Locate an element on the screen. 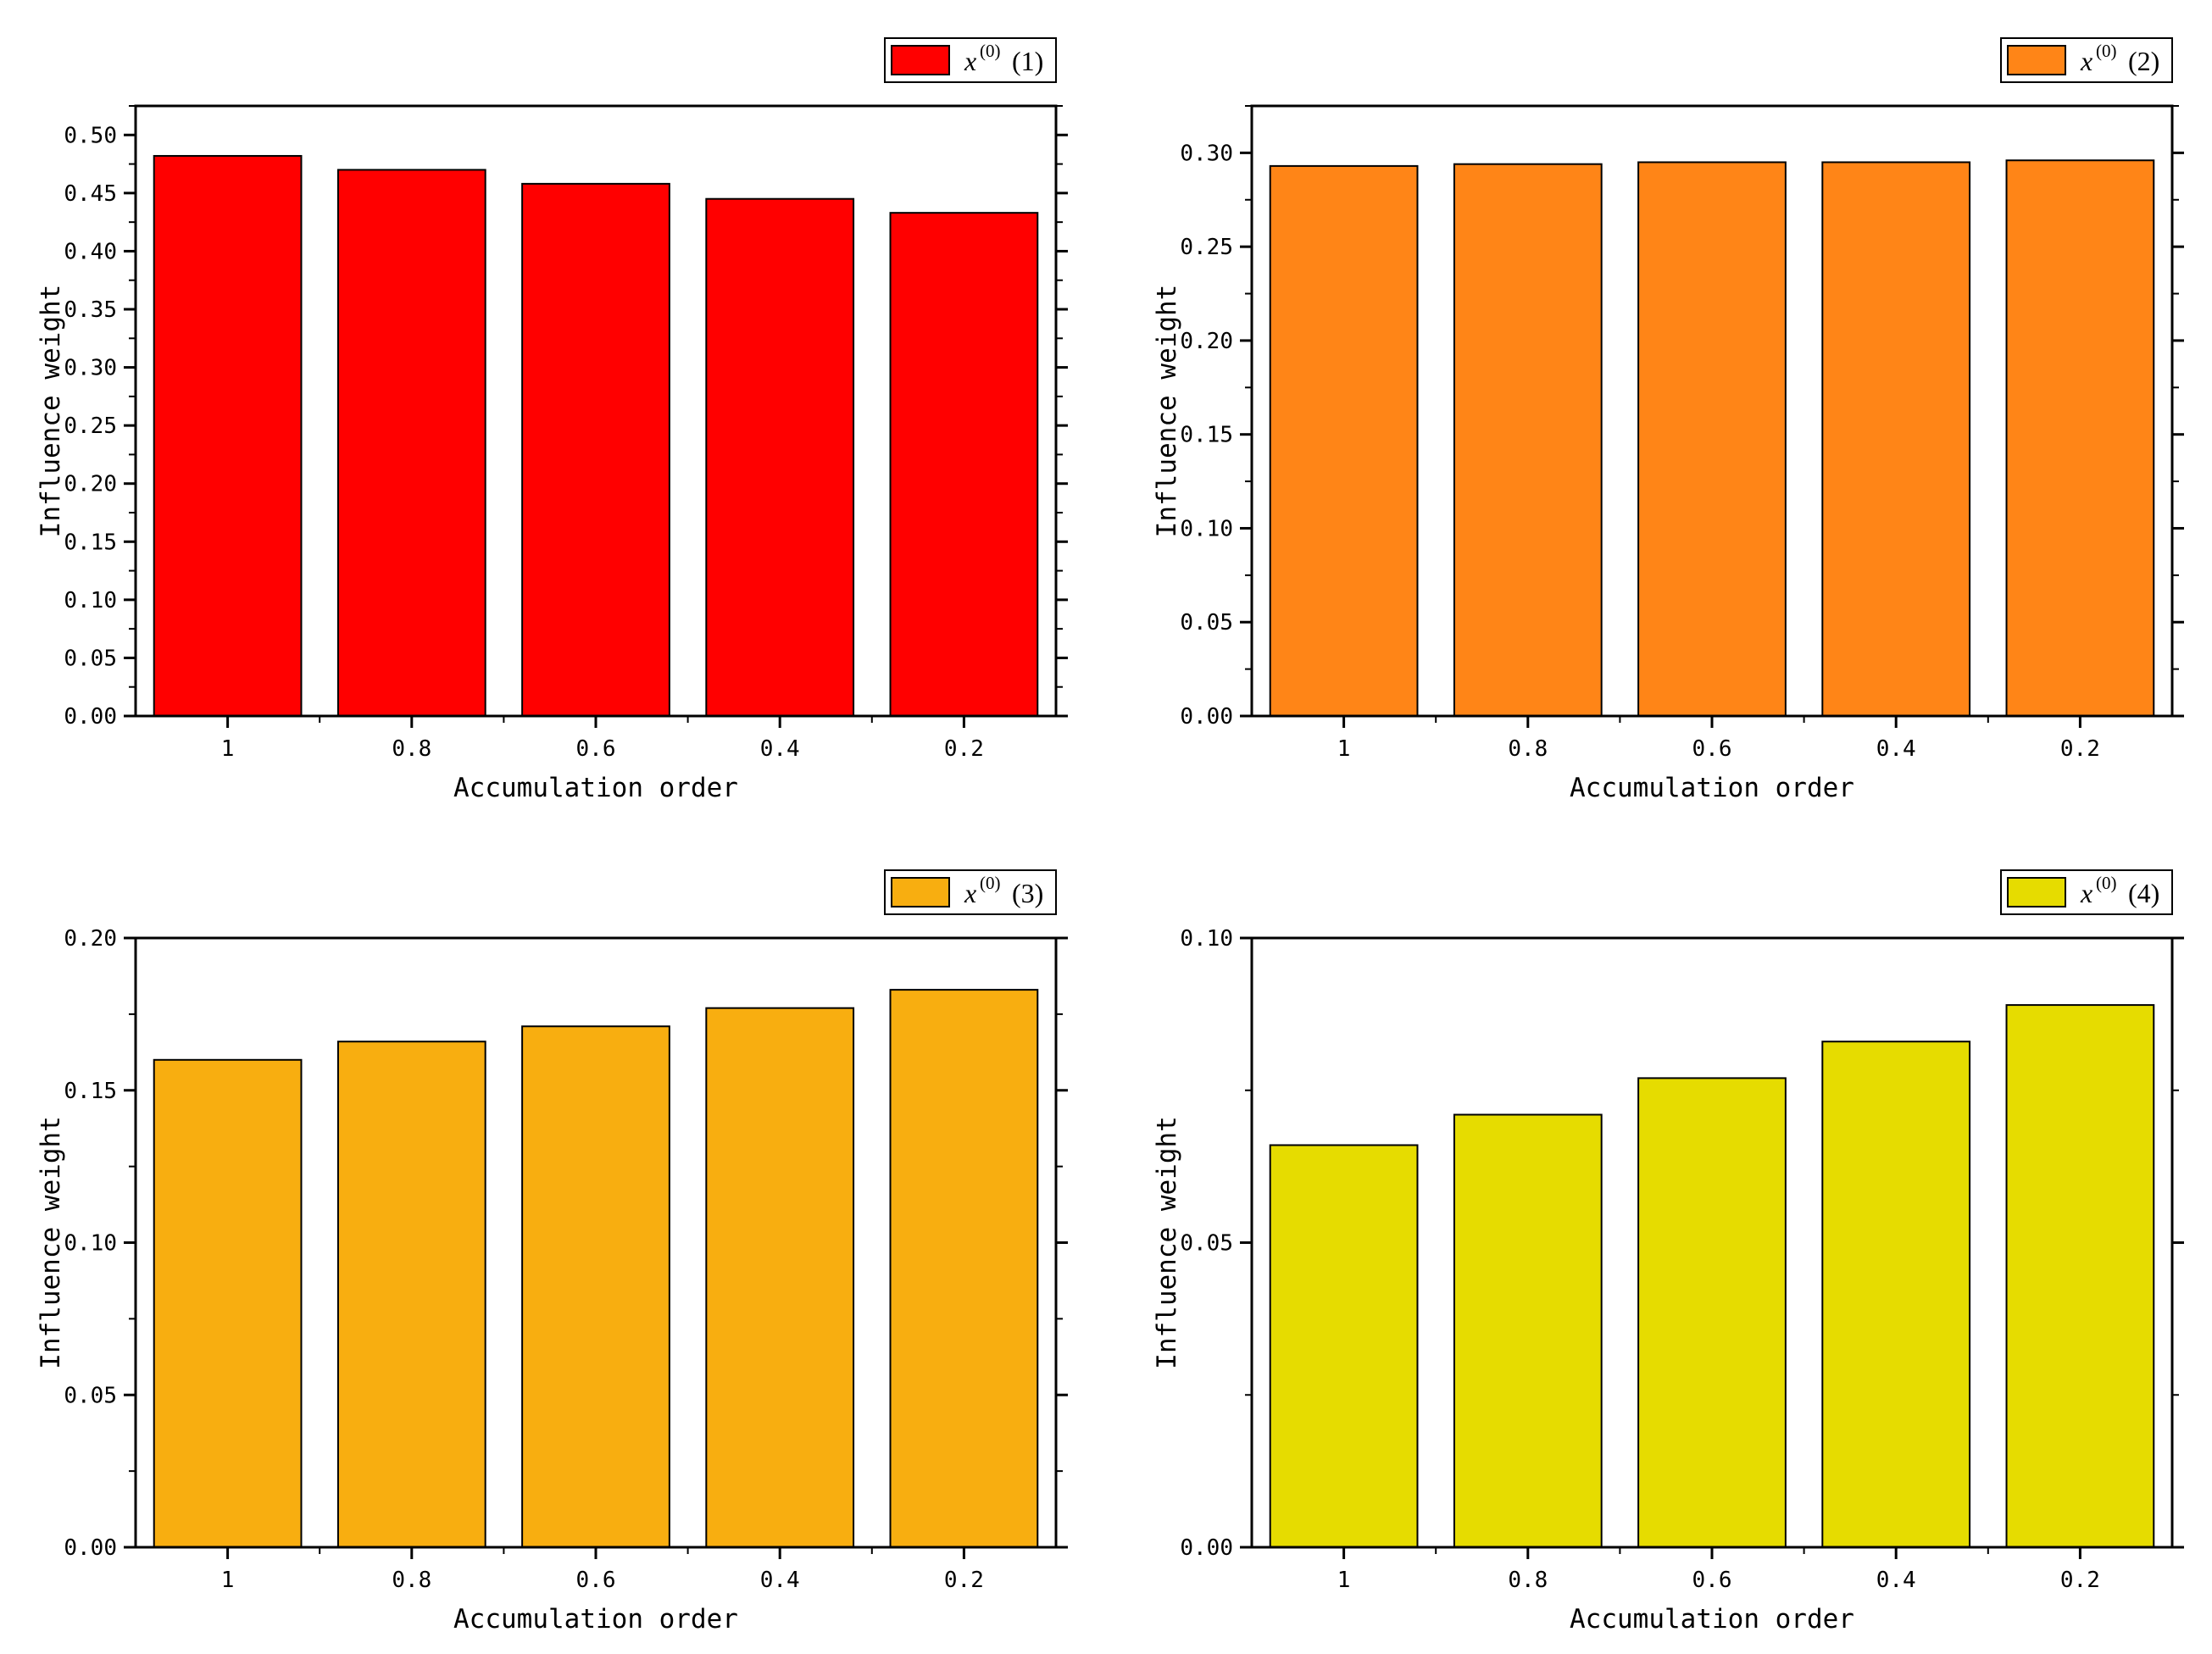 This screenshot has width=2212, height=1654. legend-index: (3) is located at coordinates (1027, 893).